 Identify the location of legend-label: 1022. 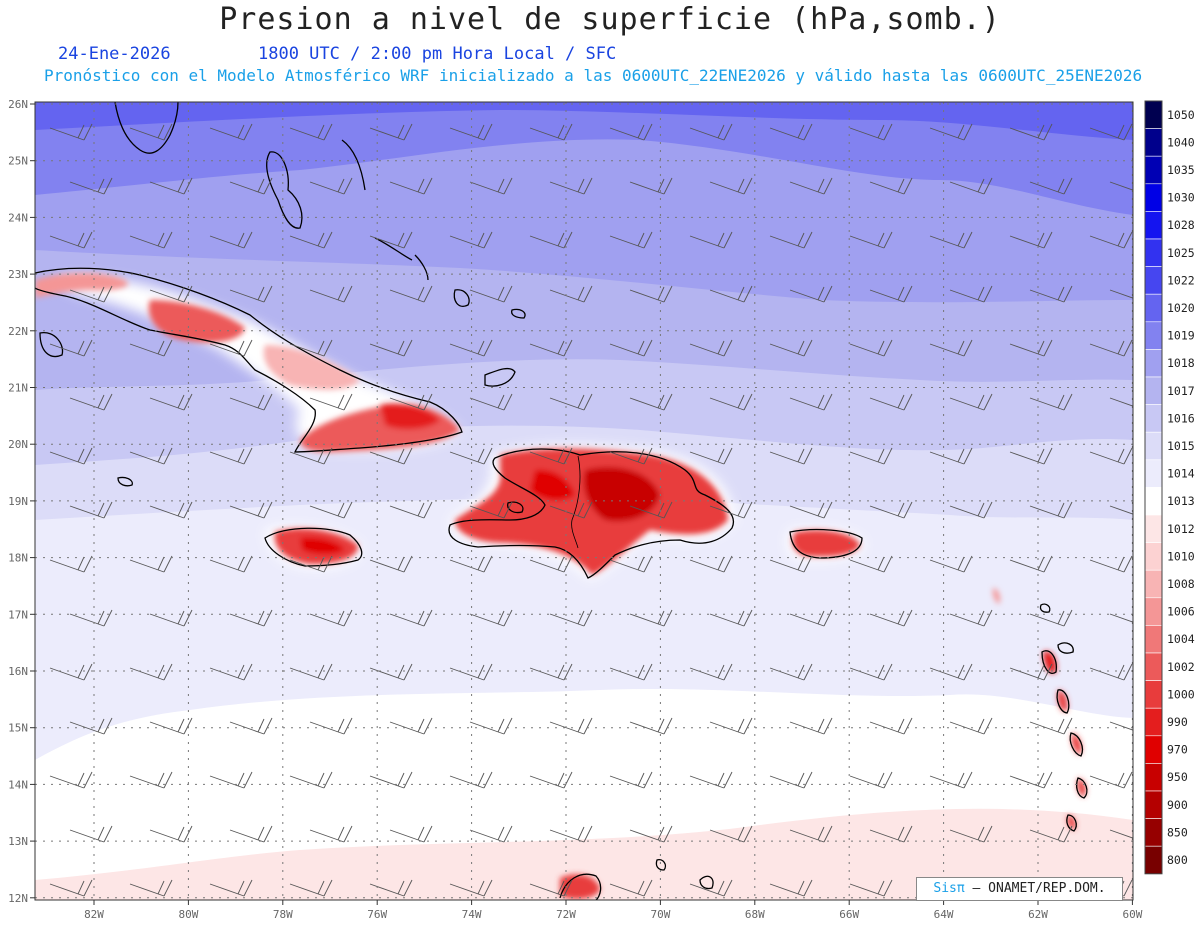
(1181, 280).